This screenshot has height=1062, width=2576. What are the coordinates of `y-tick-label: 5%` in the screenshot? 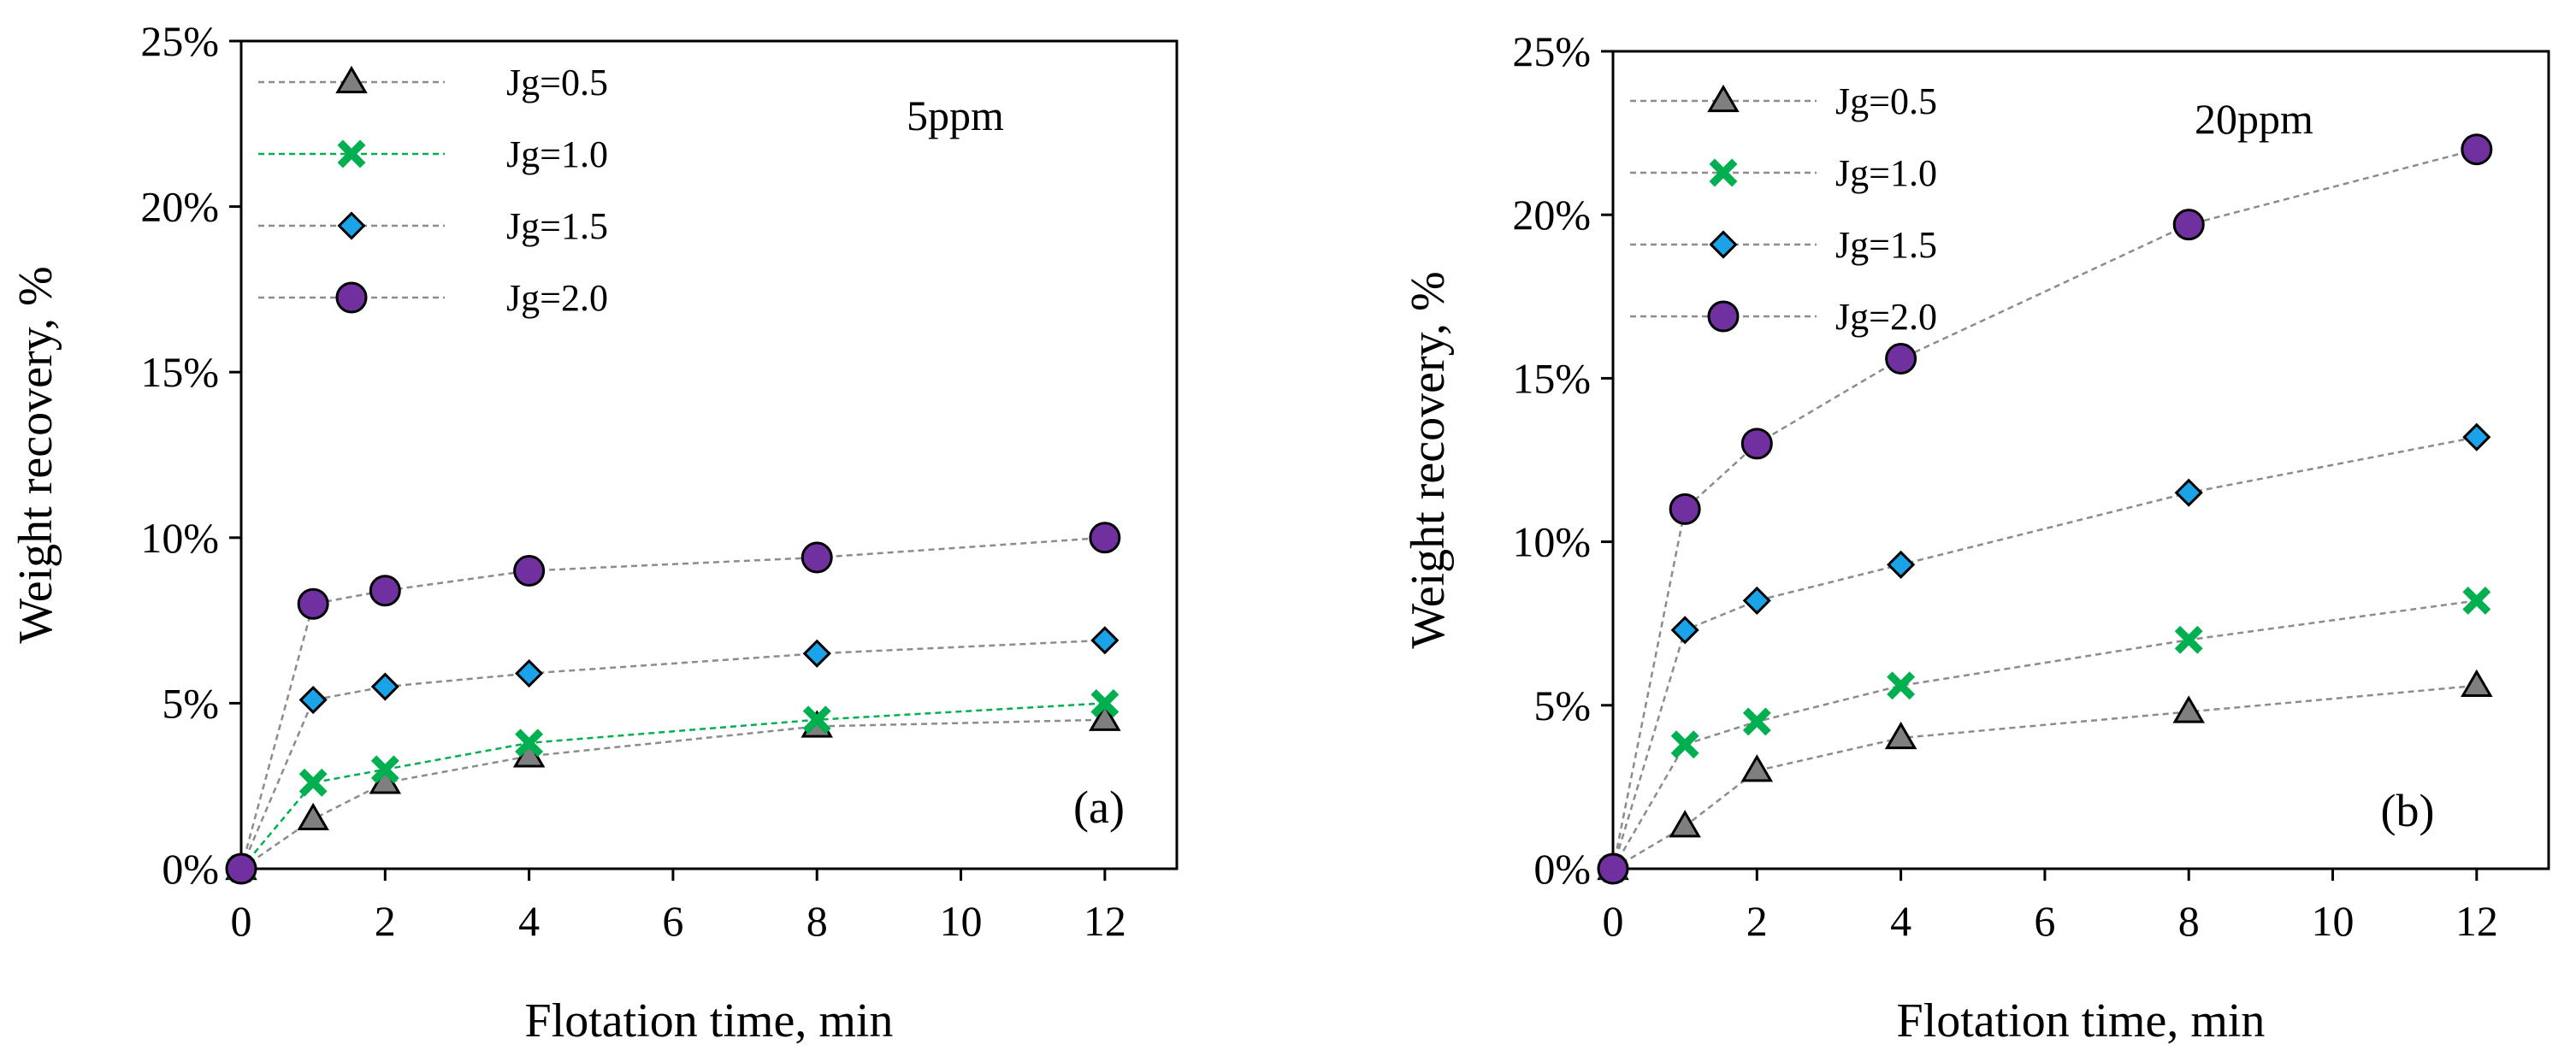 It's located at (190, 703).